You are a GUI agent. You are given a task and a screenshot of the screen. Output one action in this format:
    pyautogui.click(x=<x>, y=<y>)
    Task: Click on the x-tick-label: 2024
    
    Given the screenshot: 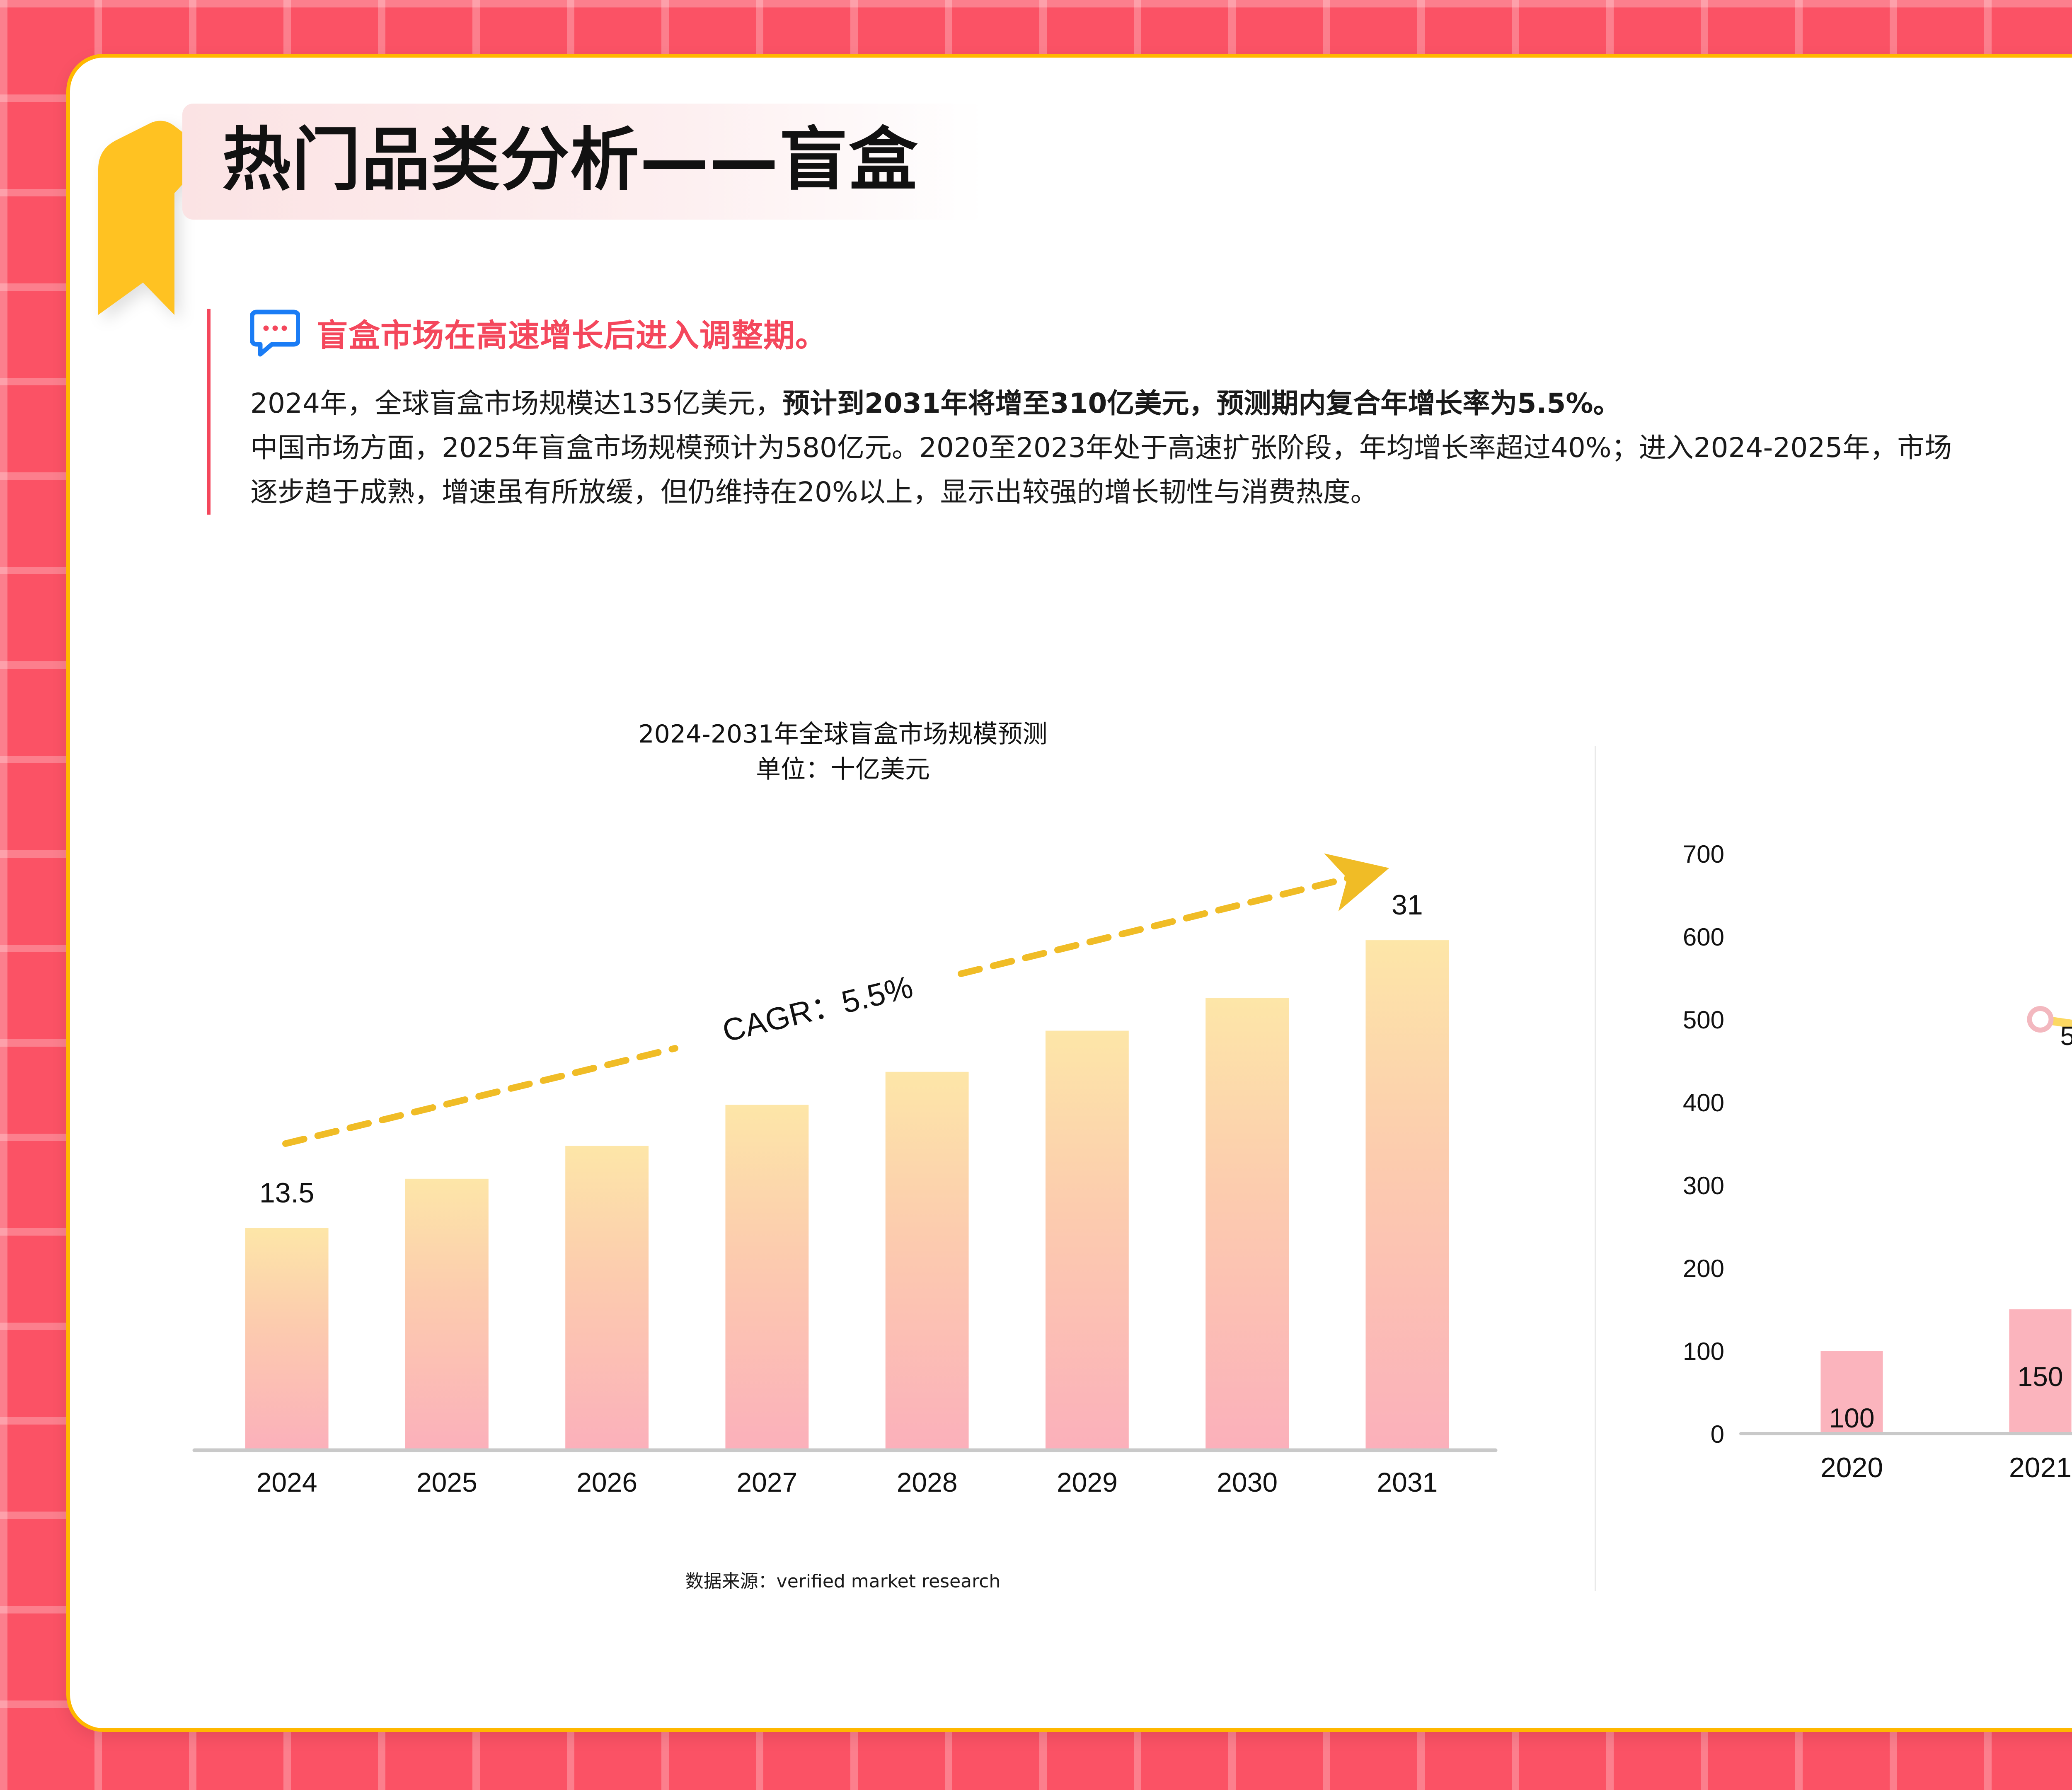 What is the action you would take?
    pyautogui.click(x=287, y=1482)
    